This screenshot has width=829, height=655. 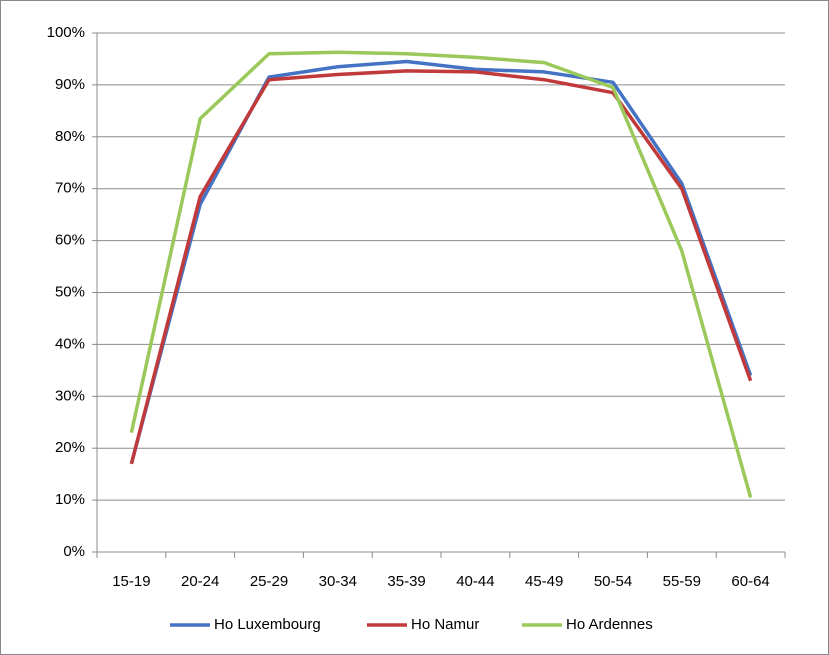 What do you see at coordinates (406, 581) in the screenshot?
I see `x-tick-label: 35-39` at bounding box center [406, 581].